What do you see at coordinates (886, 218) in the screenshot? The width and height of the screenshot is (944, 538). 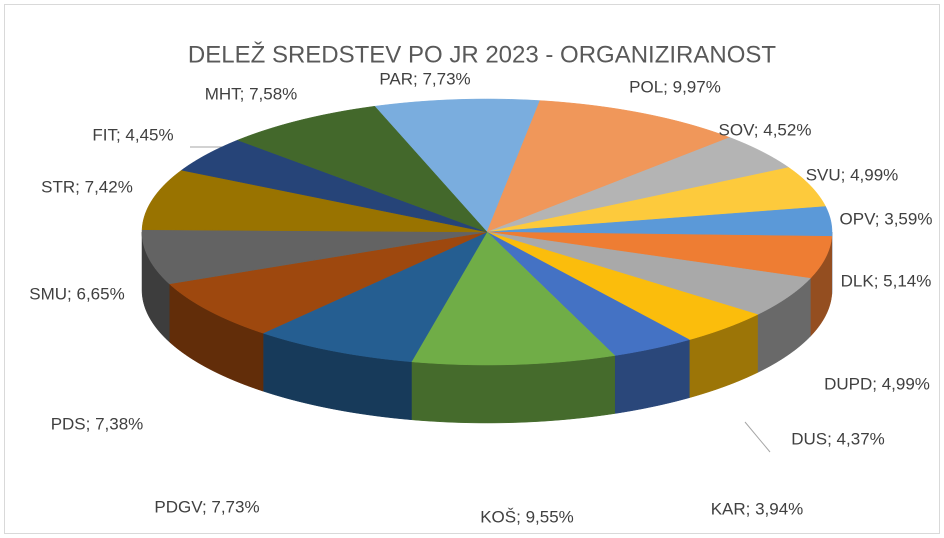 I see `data-label: OPV; 3,59%` at bounding box center [886, 218].